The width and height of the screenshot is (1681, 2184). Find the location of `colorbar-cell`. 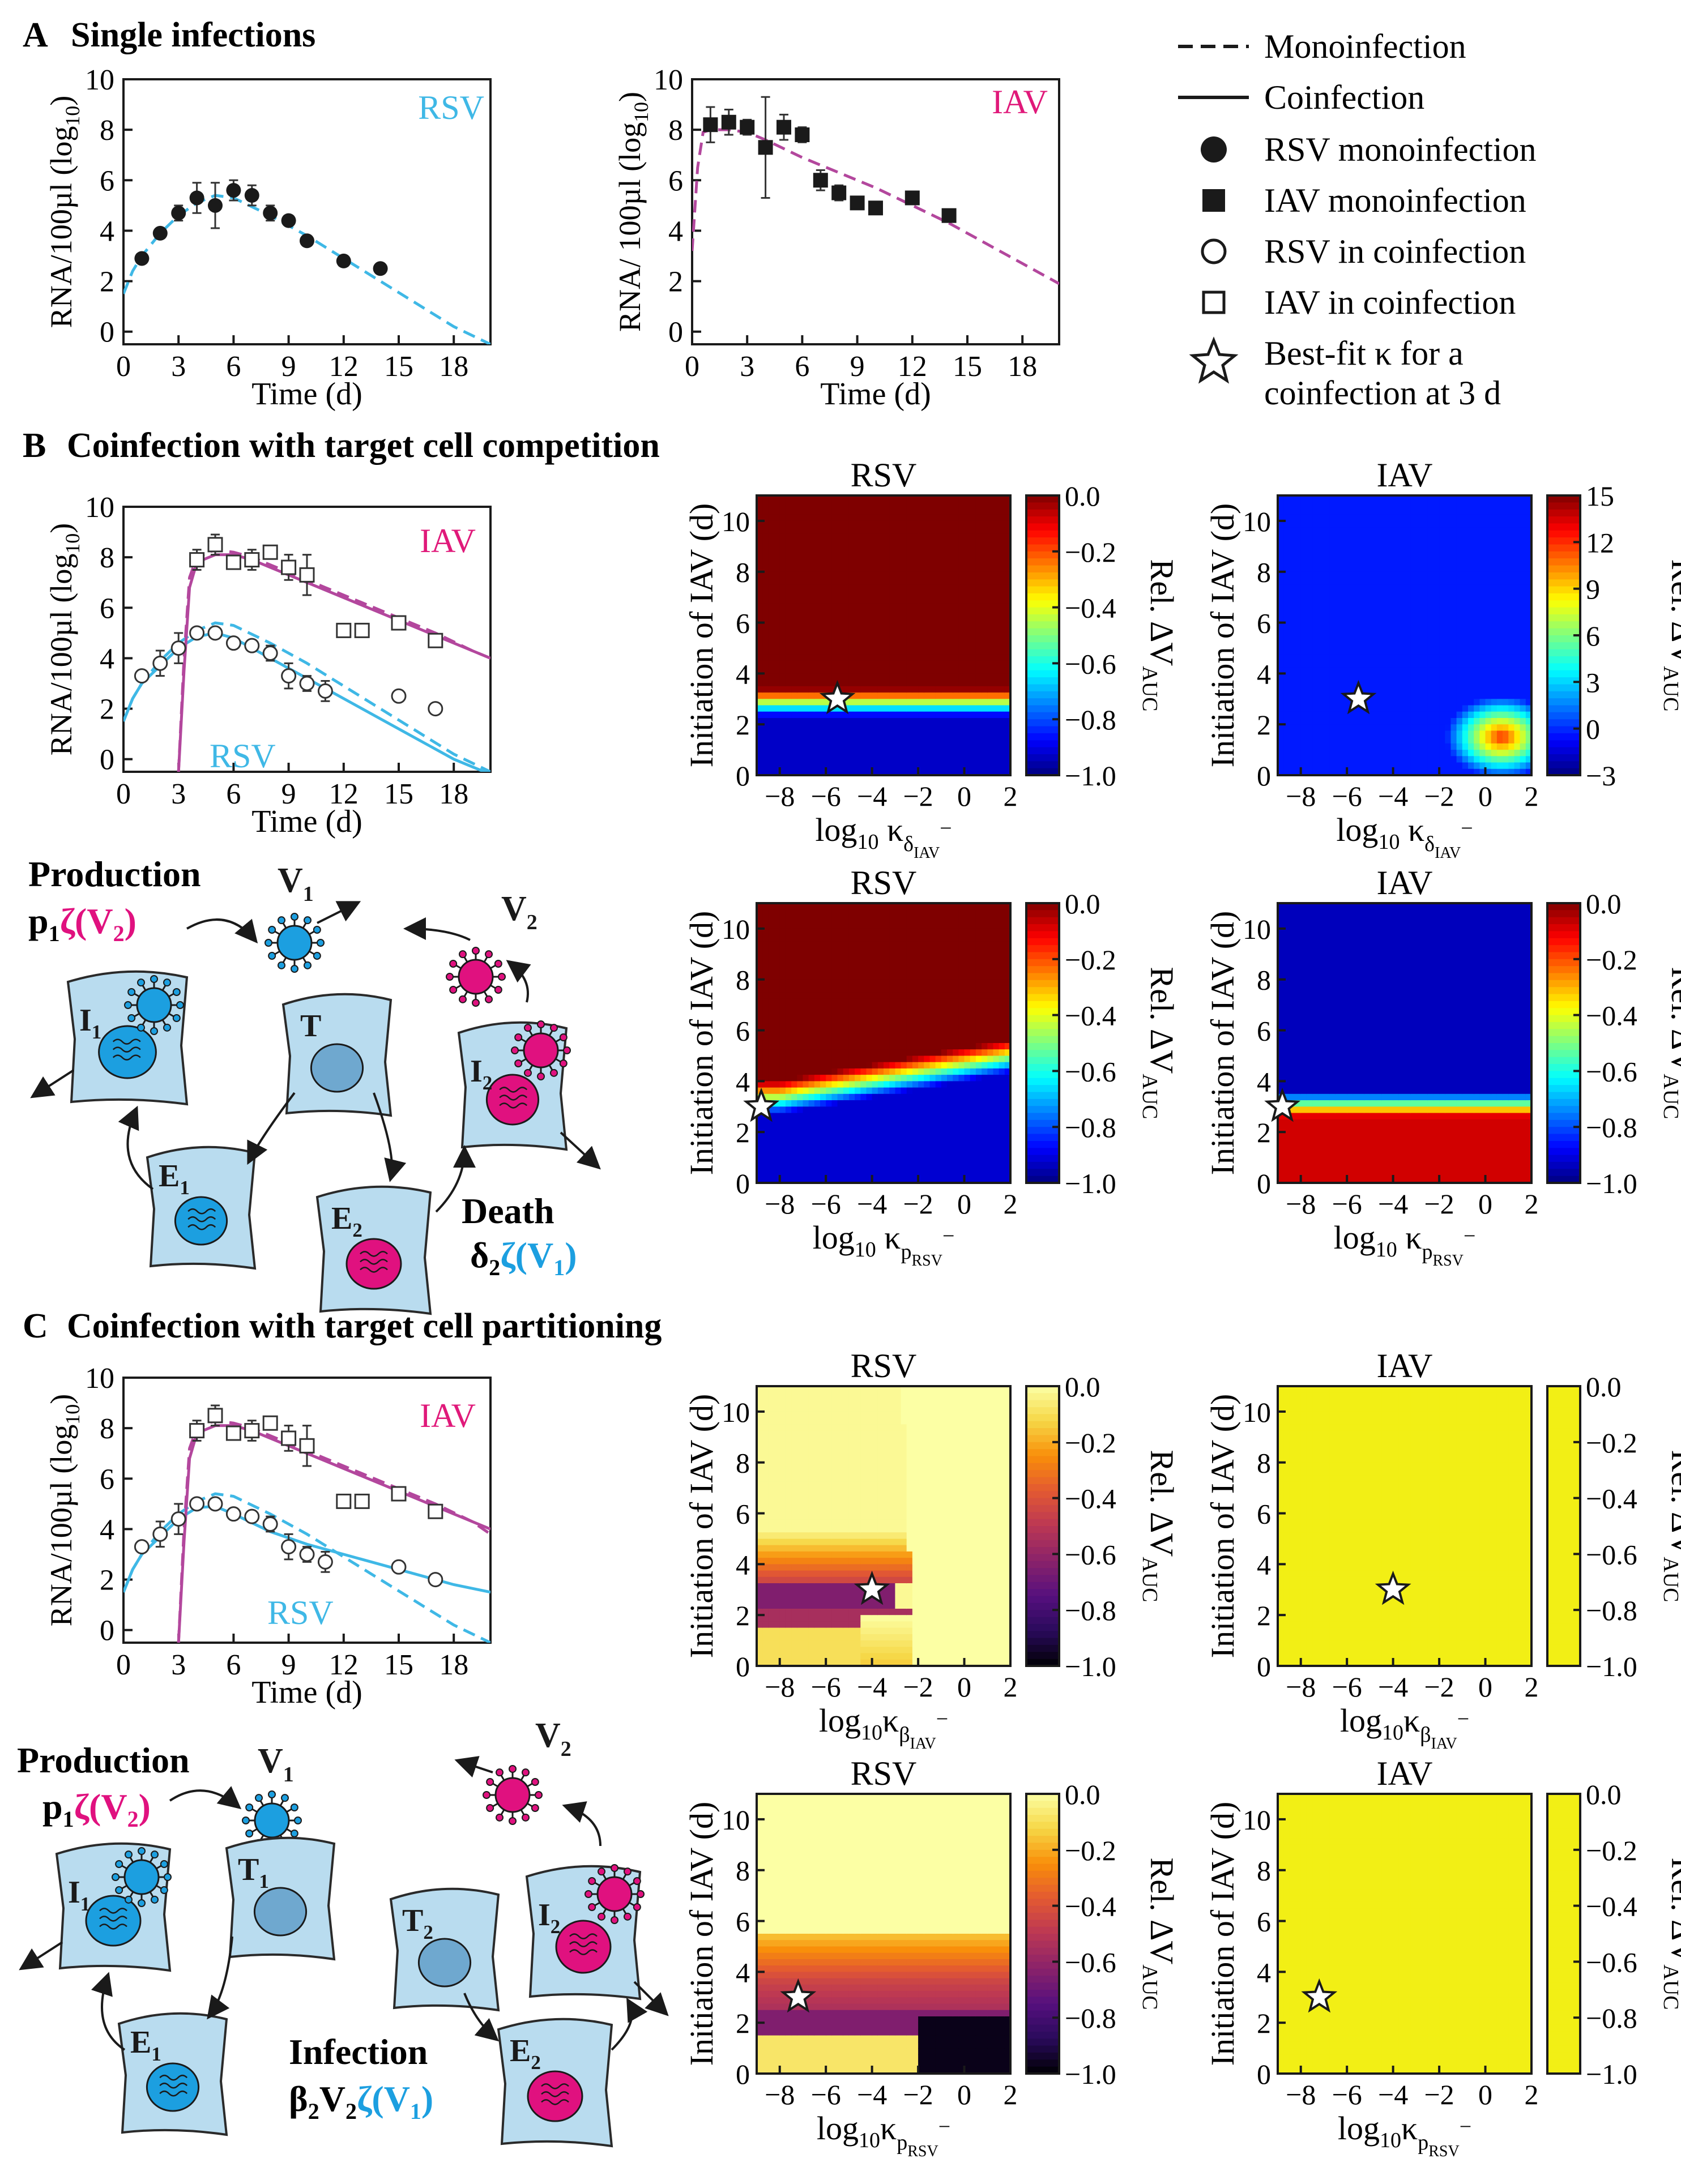

colorbar-cell is located at coordinates (1042, 772).